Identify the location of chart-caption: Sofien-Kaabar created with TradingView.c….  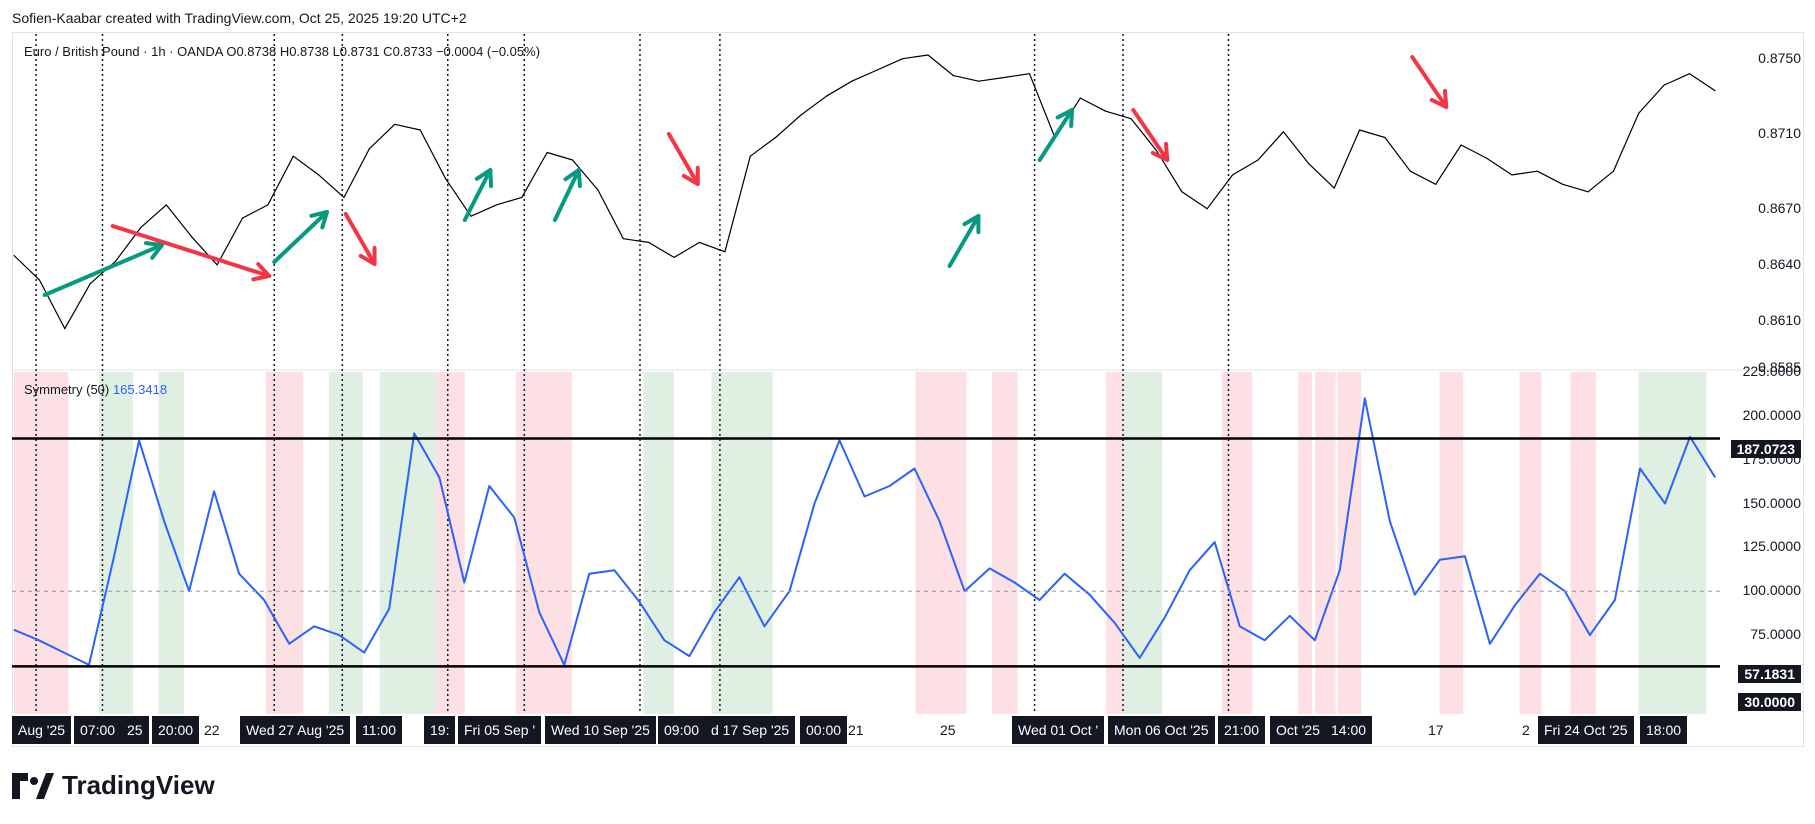
(239, 18).